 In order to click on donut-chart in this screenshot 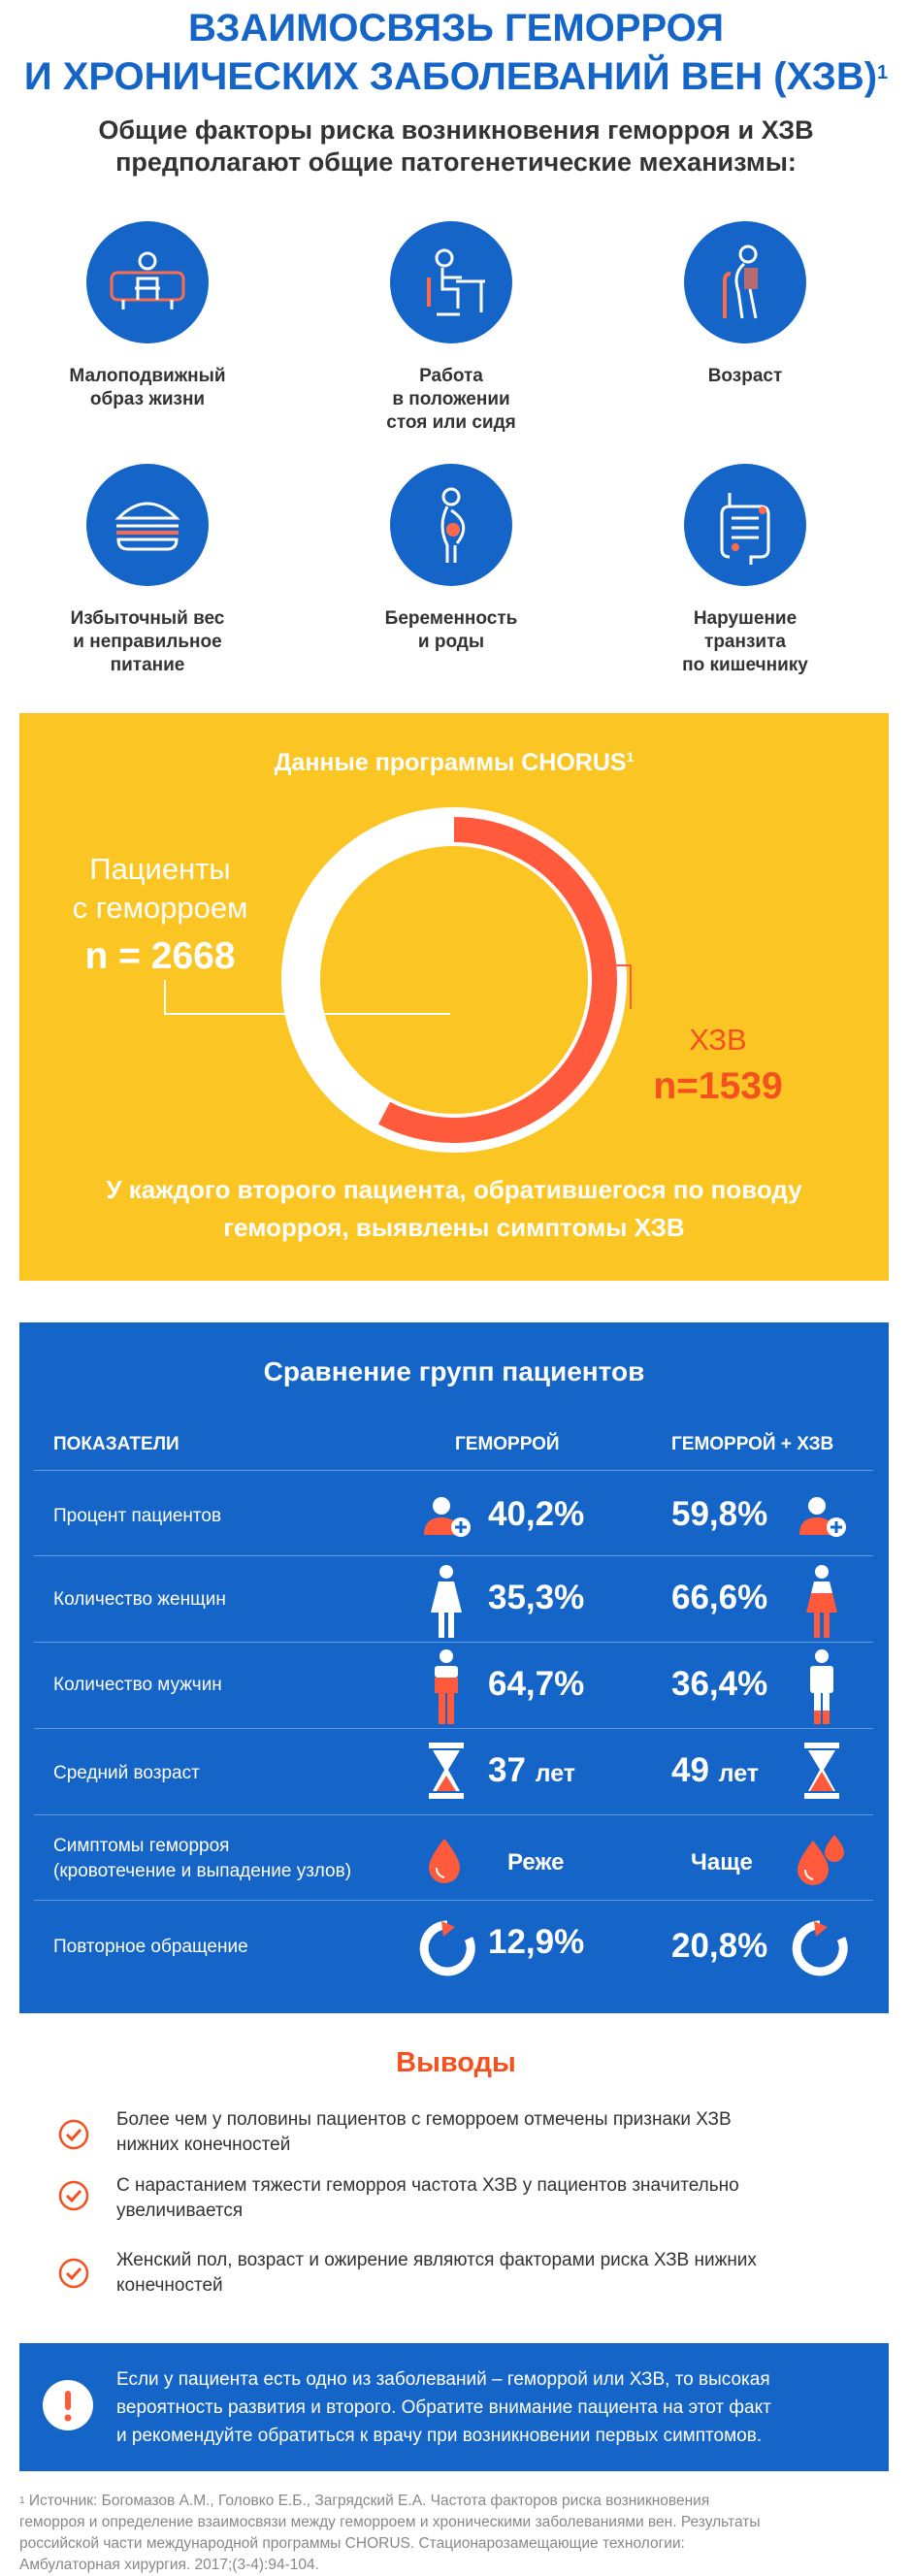, I will do `click(398, 980)`.